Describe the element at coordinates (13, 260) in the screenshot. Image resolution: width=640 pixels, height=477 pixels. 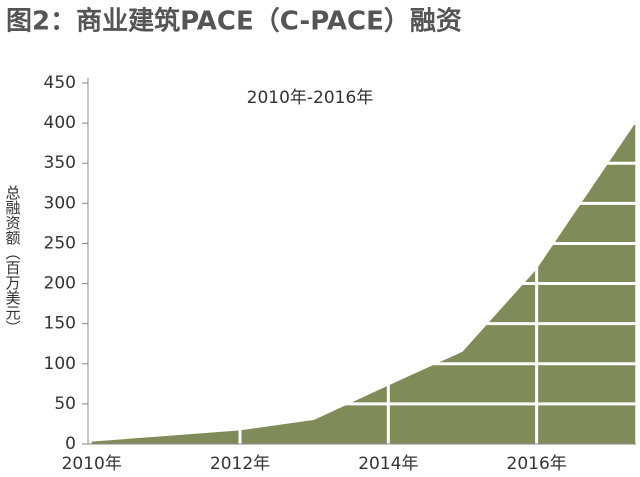
I see `y-axis-label: 总融资额（百万美元）` at that location.